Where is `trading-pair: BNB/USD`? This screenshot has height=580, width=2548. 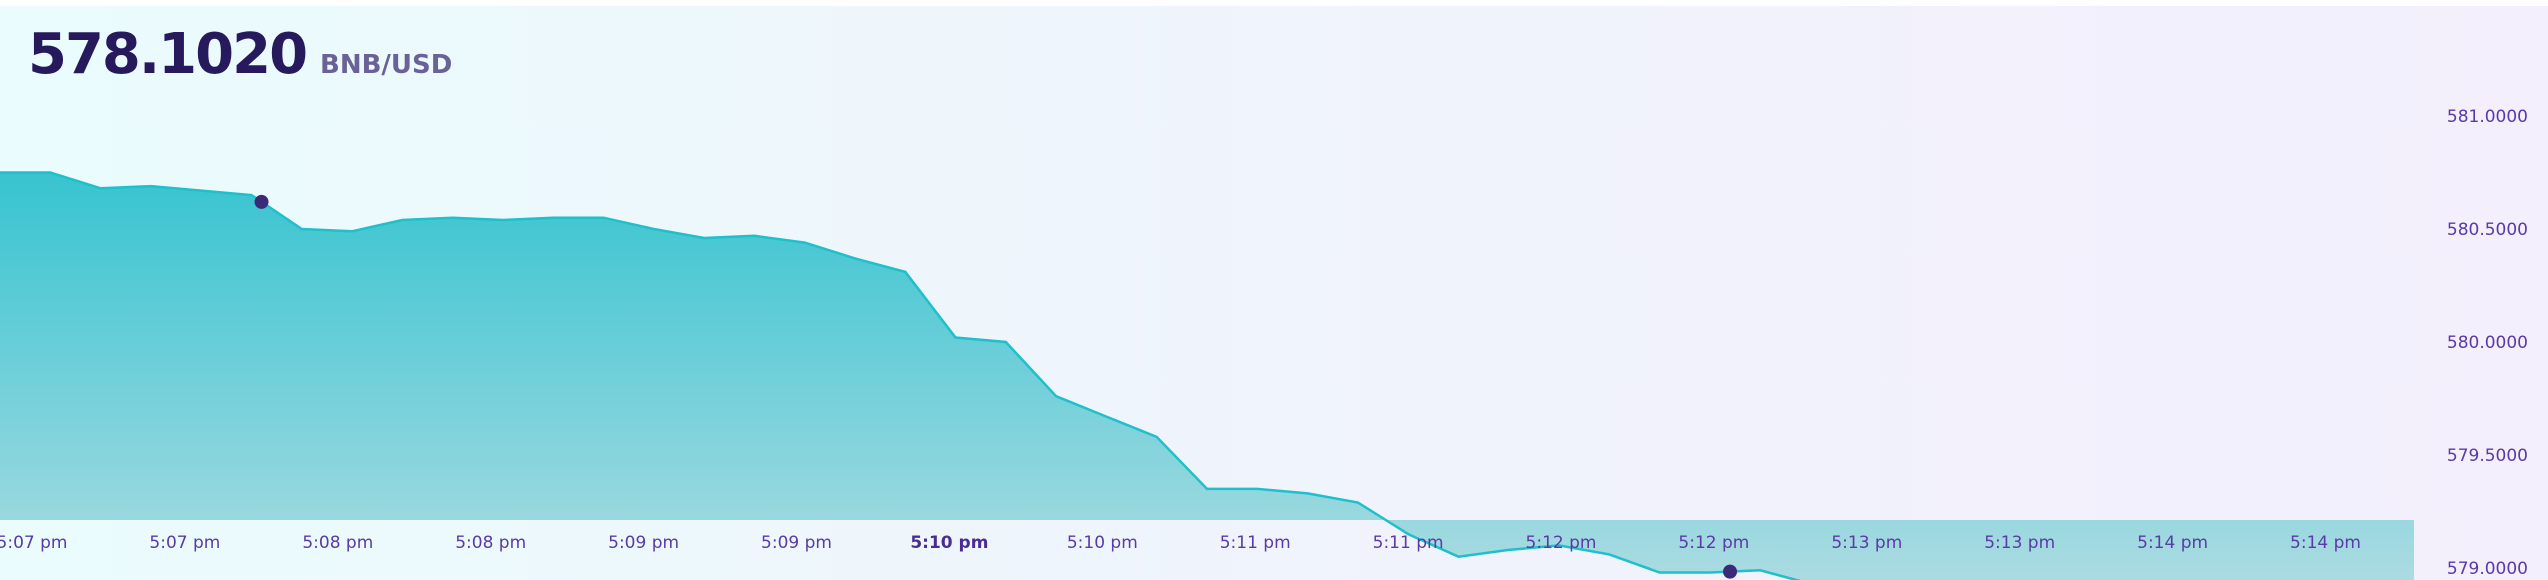
trading-pair: BNB/USD is located at coordinates (386, 65).